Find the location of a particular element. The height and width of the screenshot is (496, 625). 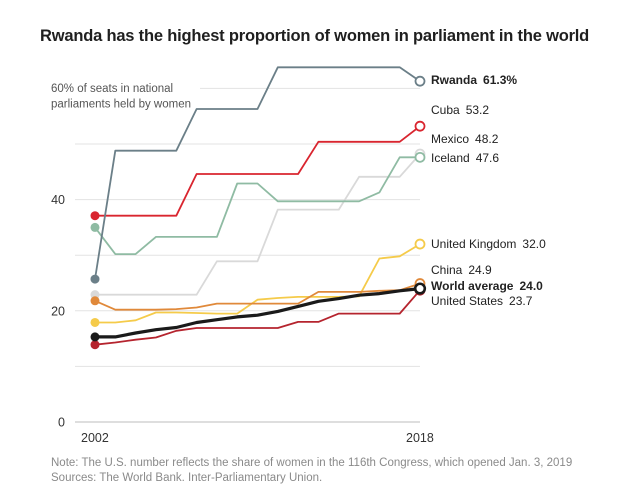

series-label-iceland: Iceland 47.6 is located at coordinates (465, 158).